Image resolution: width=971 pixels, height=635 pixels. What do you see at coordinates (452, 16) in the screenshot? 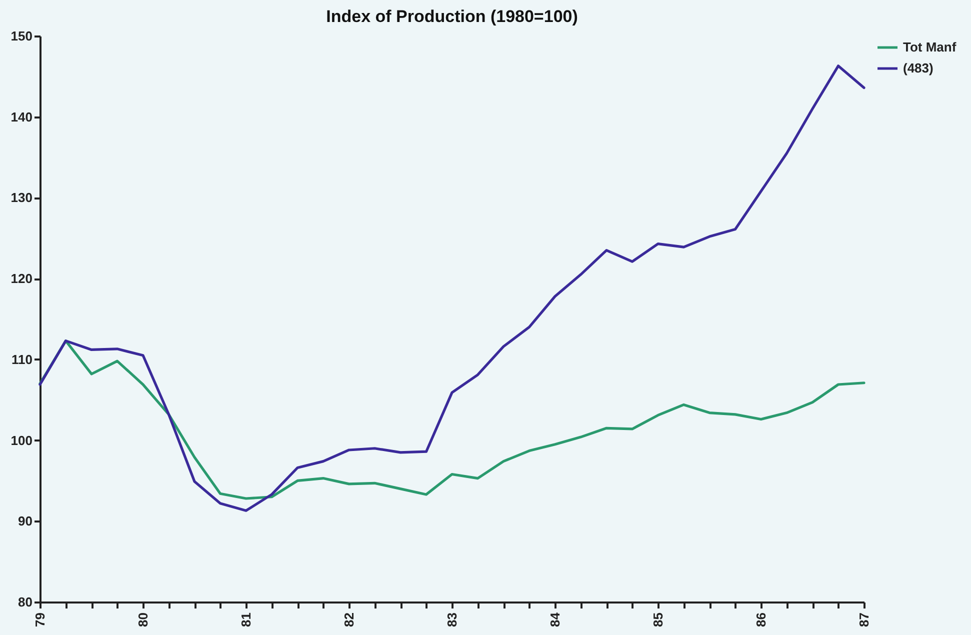
I see `chart-title: Index of Production (1980=100)` at bounding box center [452, 16].